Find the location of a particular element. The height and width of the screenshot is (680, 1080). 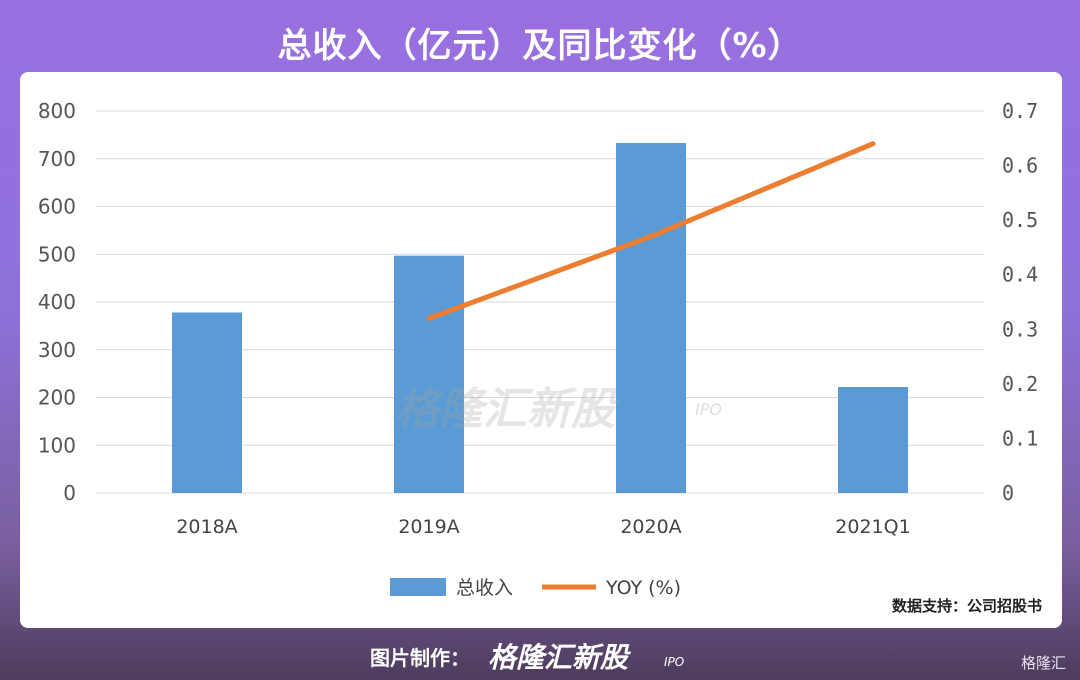

y-left-tick-label: 300 is located at coordinates (57, 350).